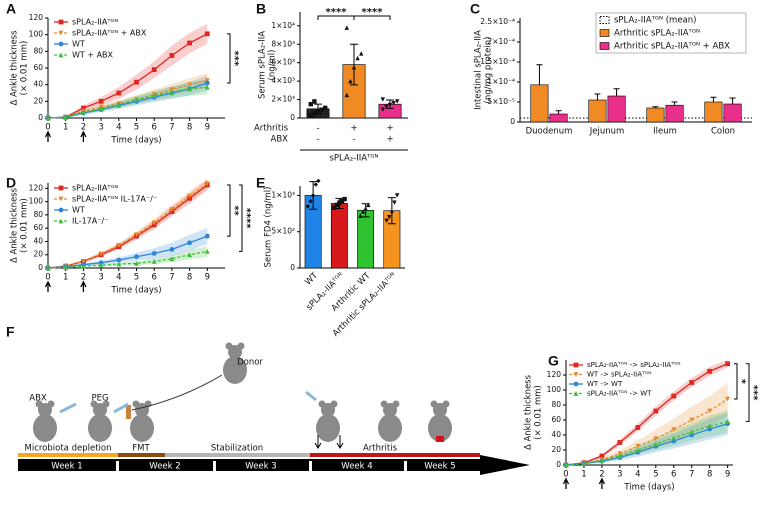  I want to click on x-tick-label: Colon, so click(723, 132).